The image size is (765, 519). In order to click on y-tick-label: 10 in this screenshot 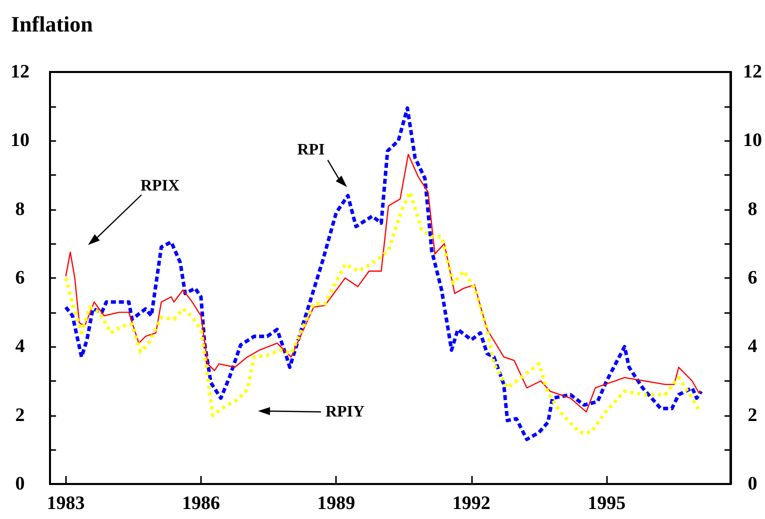, I will do `click(20, 141)`.